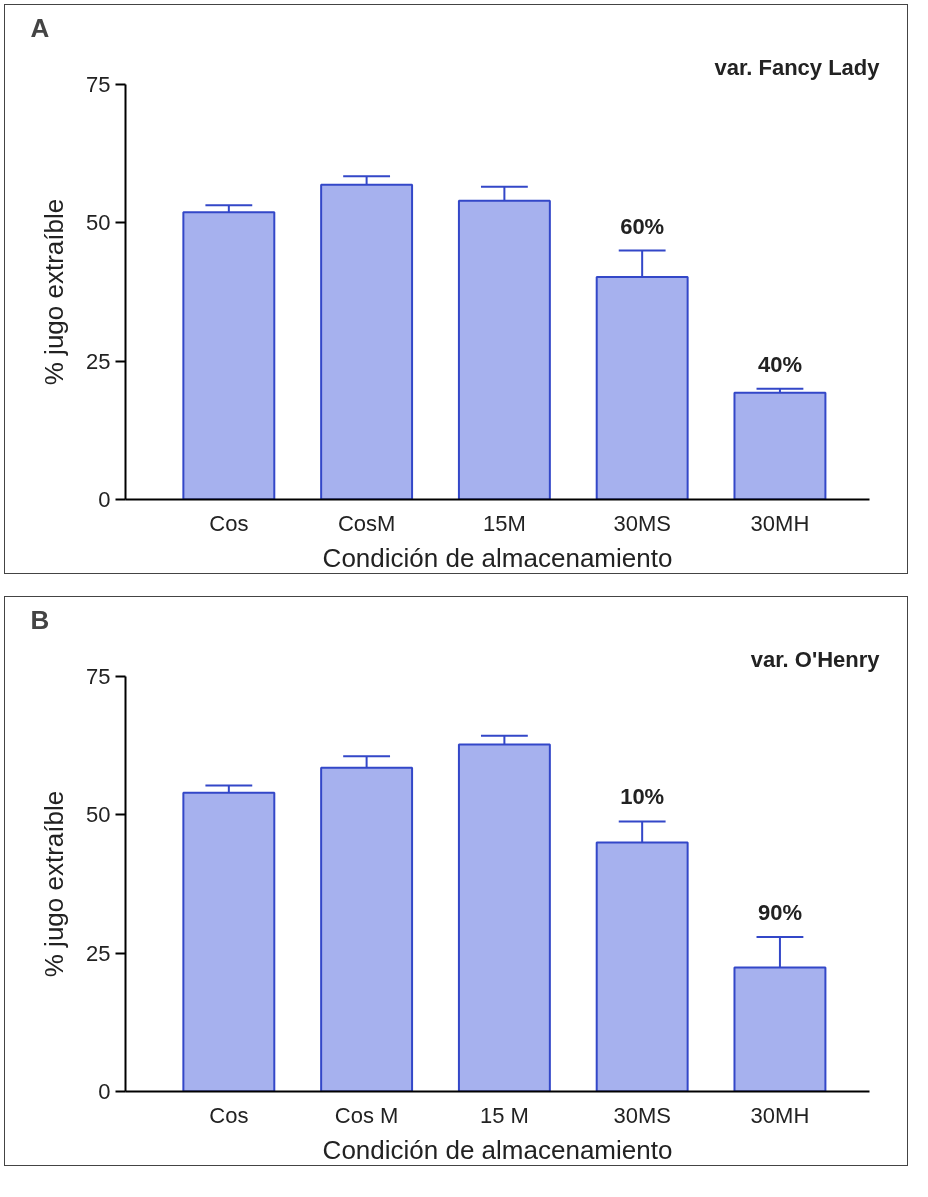 The width and height of the screenshot is (928, 1197). Describe the element at coordinates (642, 797) in the screenshot. I see `annotation: 10%` at that location.